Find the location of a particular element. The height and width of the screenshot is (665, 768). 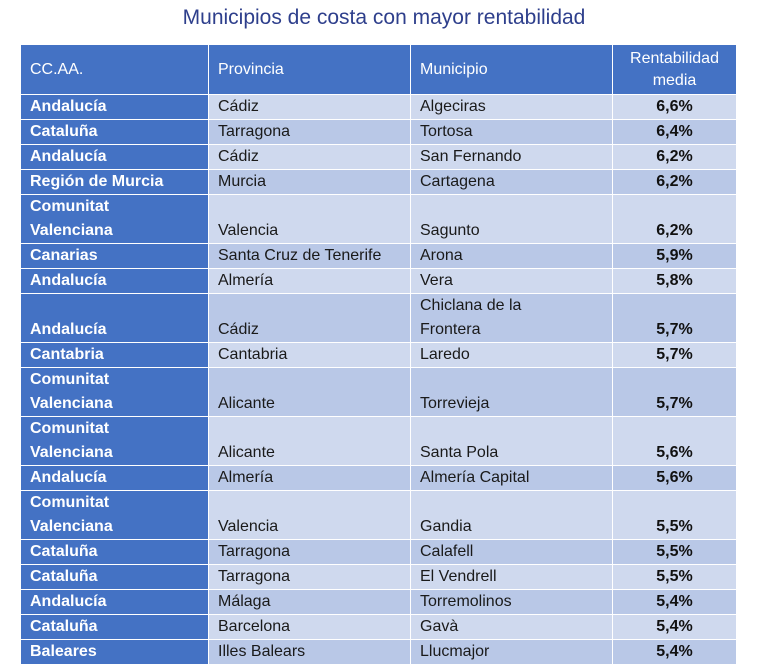

cell-municipio: San Fernando is located at coordinates (511, 157).